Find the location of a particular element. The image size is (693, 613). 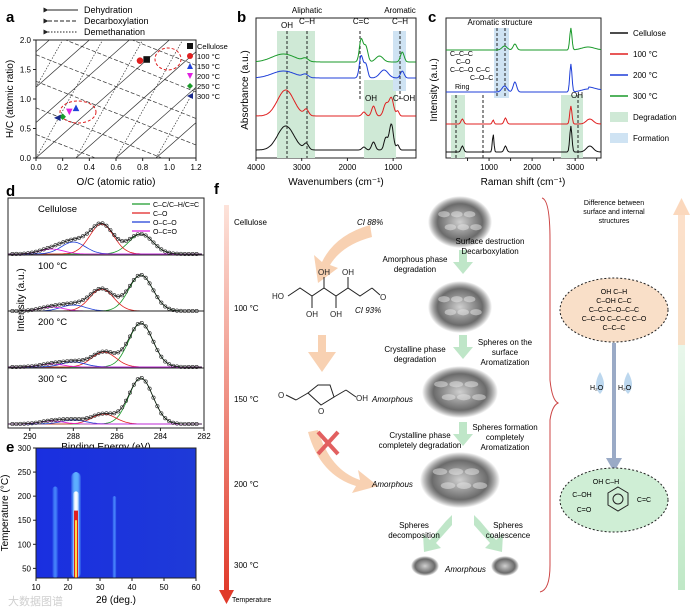

legend-a-1: 100 °C is located at coordinates (209, 56).